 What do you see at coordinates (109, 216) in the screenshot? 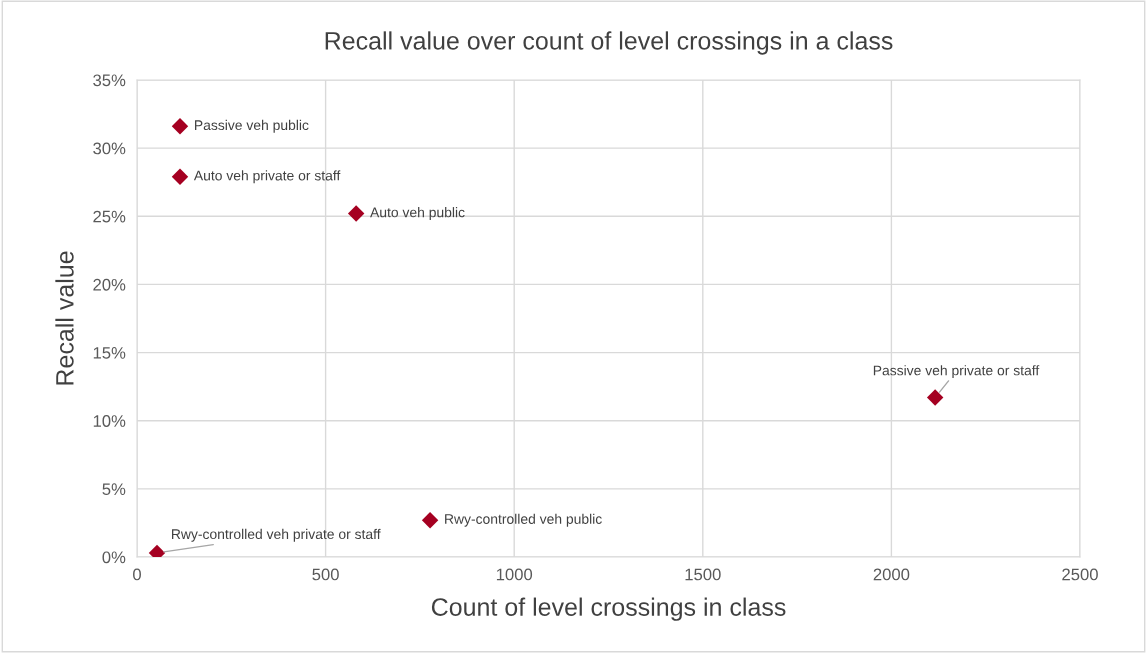
I see `y-tick-label: 25%` at bounding box center [109, 216].